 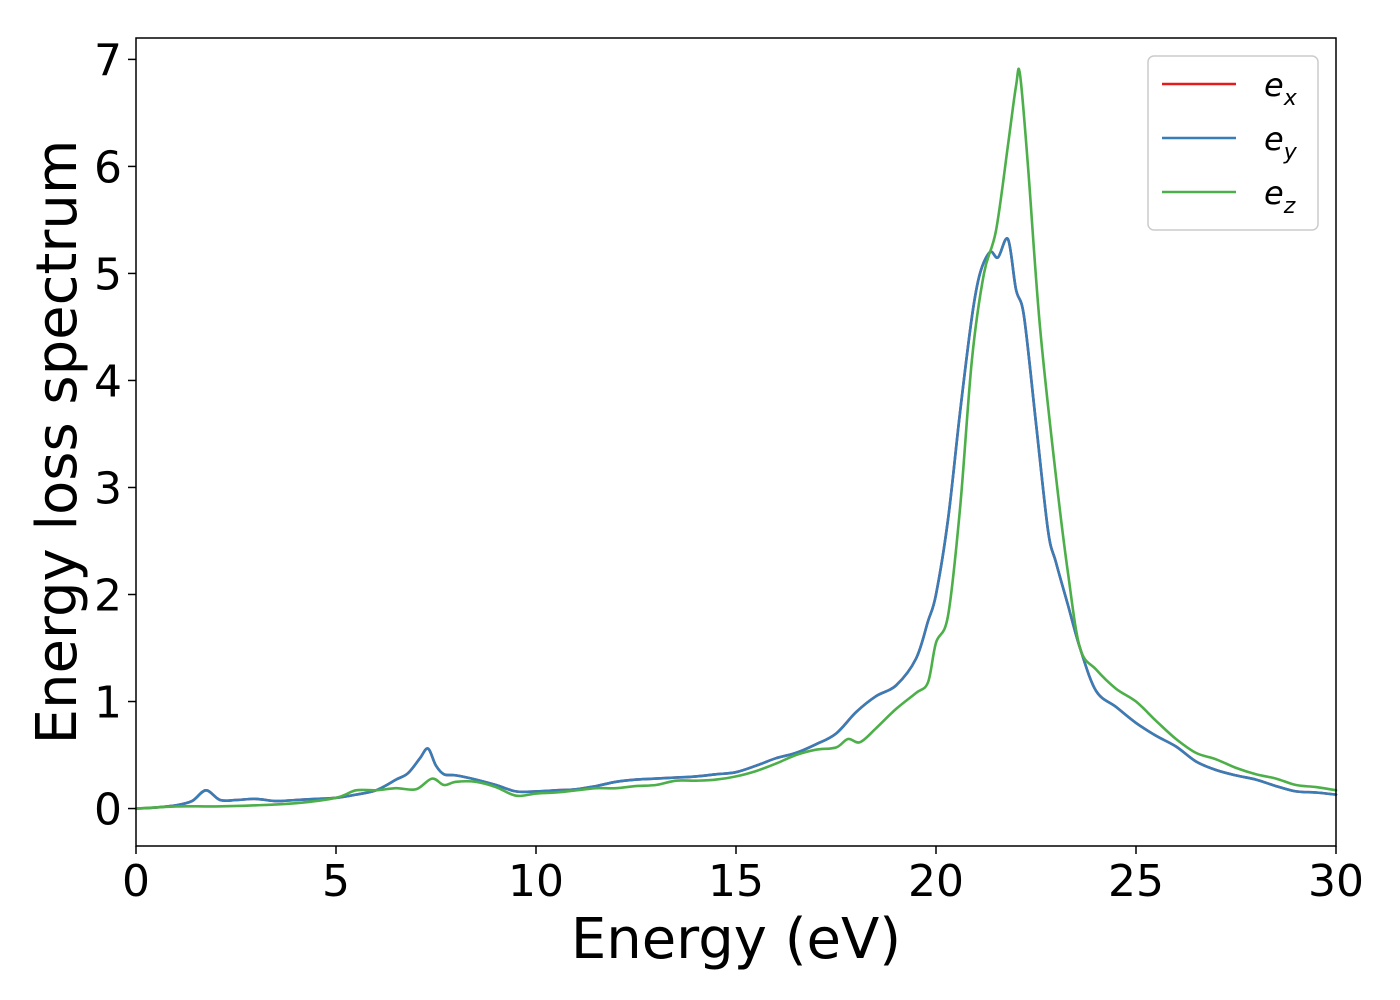 I want to click on x-tick-label: 5, so click(x=336, y=881).